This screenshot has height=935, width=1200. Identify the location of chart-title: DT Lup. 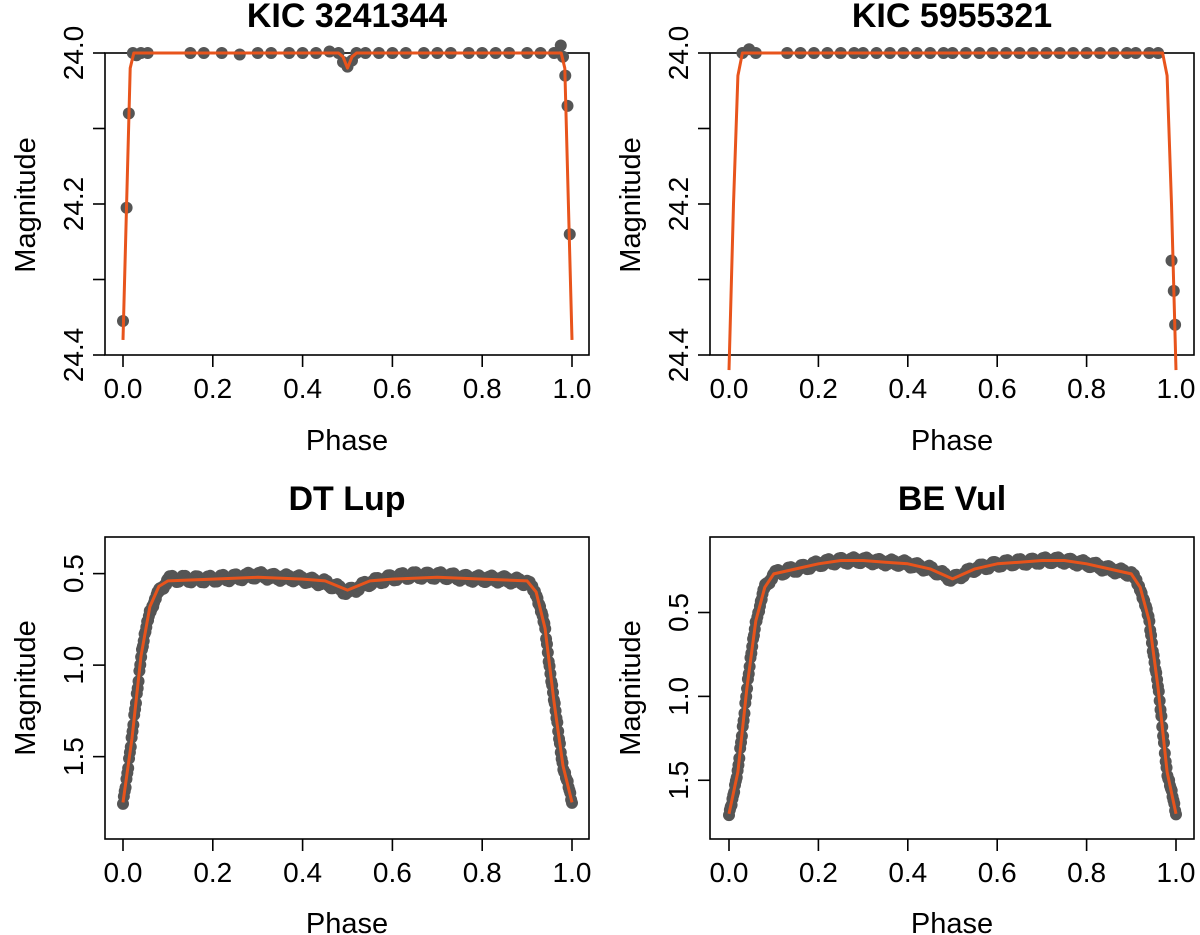
(346, 499).